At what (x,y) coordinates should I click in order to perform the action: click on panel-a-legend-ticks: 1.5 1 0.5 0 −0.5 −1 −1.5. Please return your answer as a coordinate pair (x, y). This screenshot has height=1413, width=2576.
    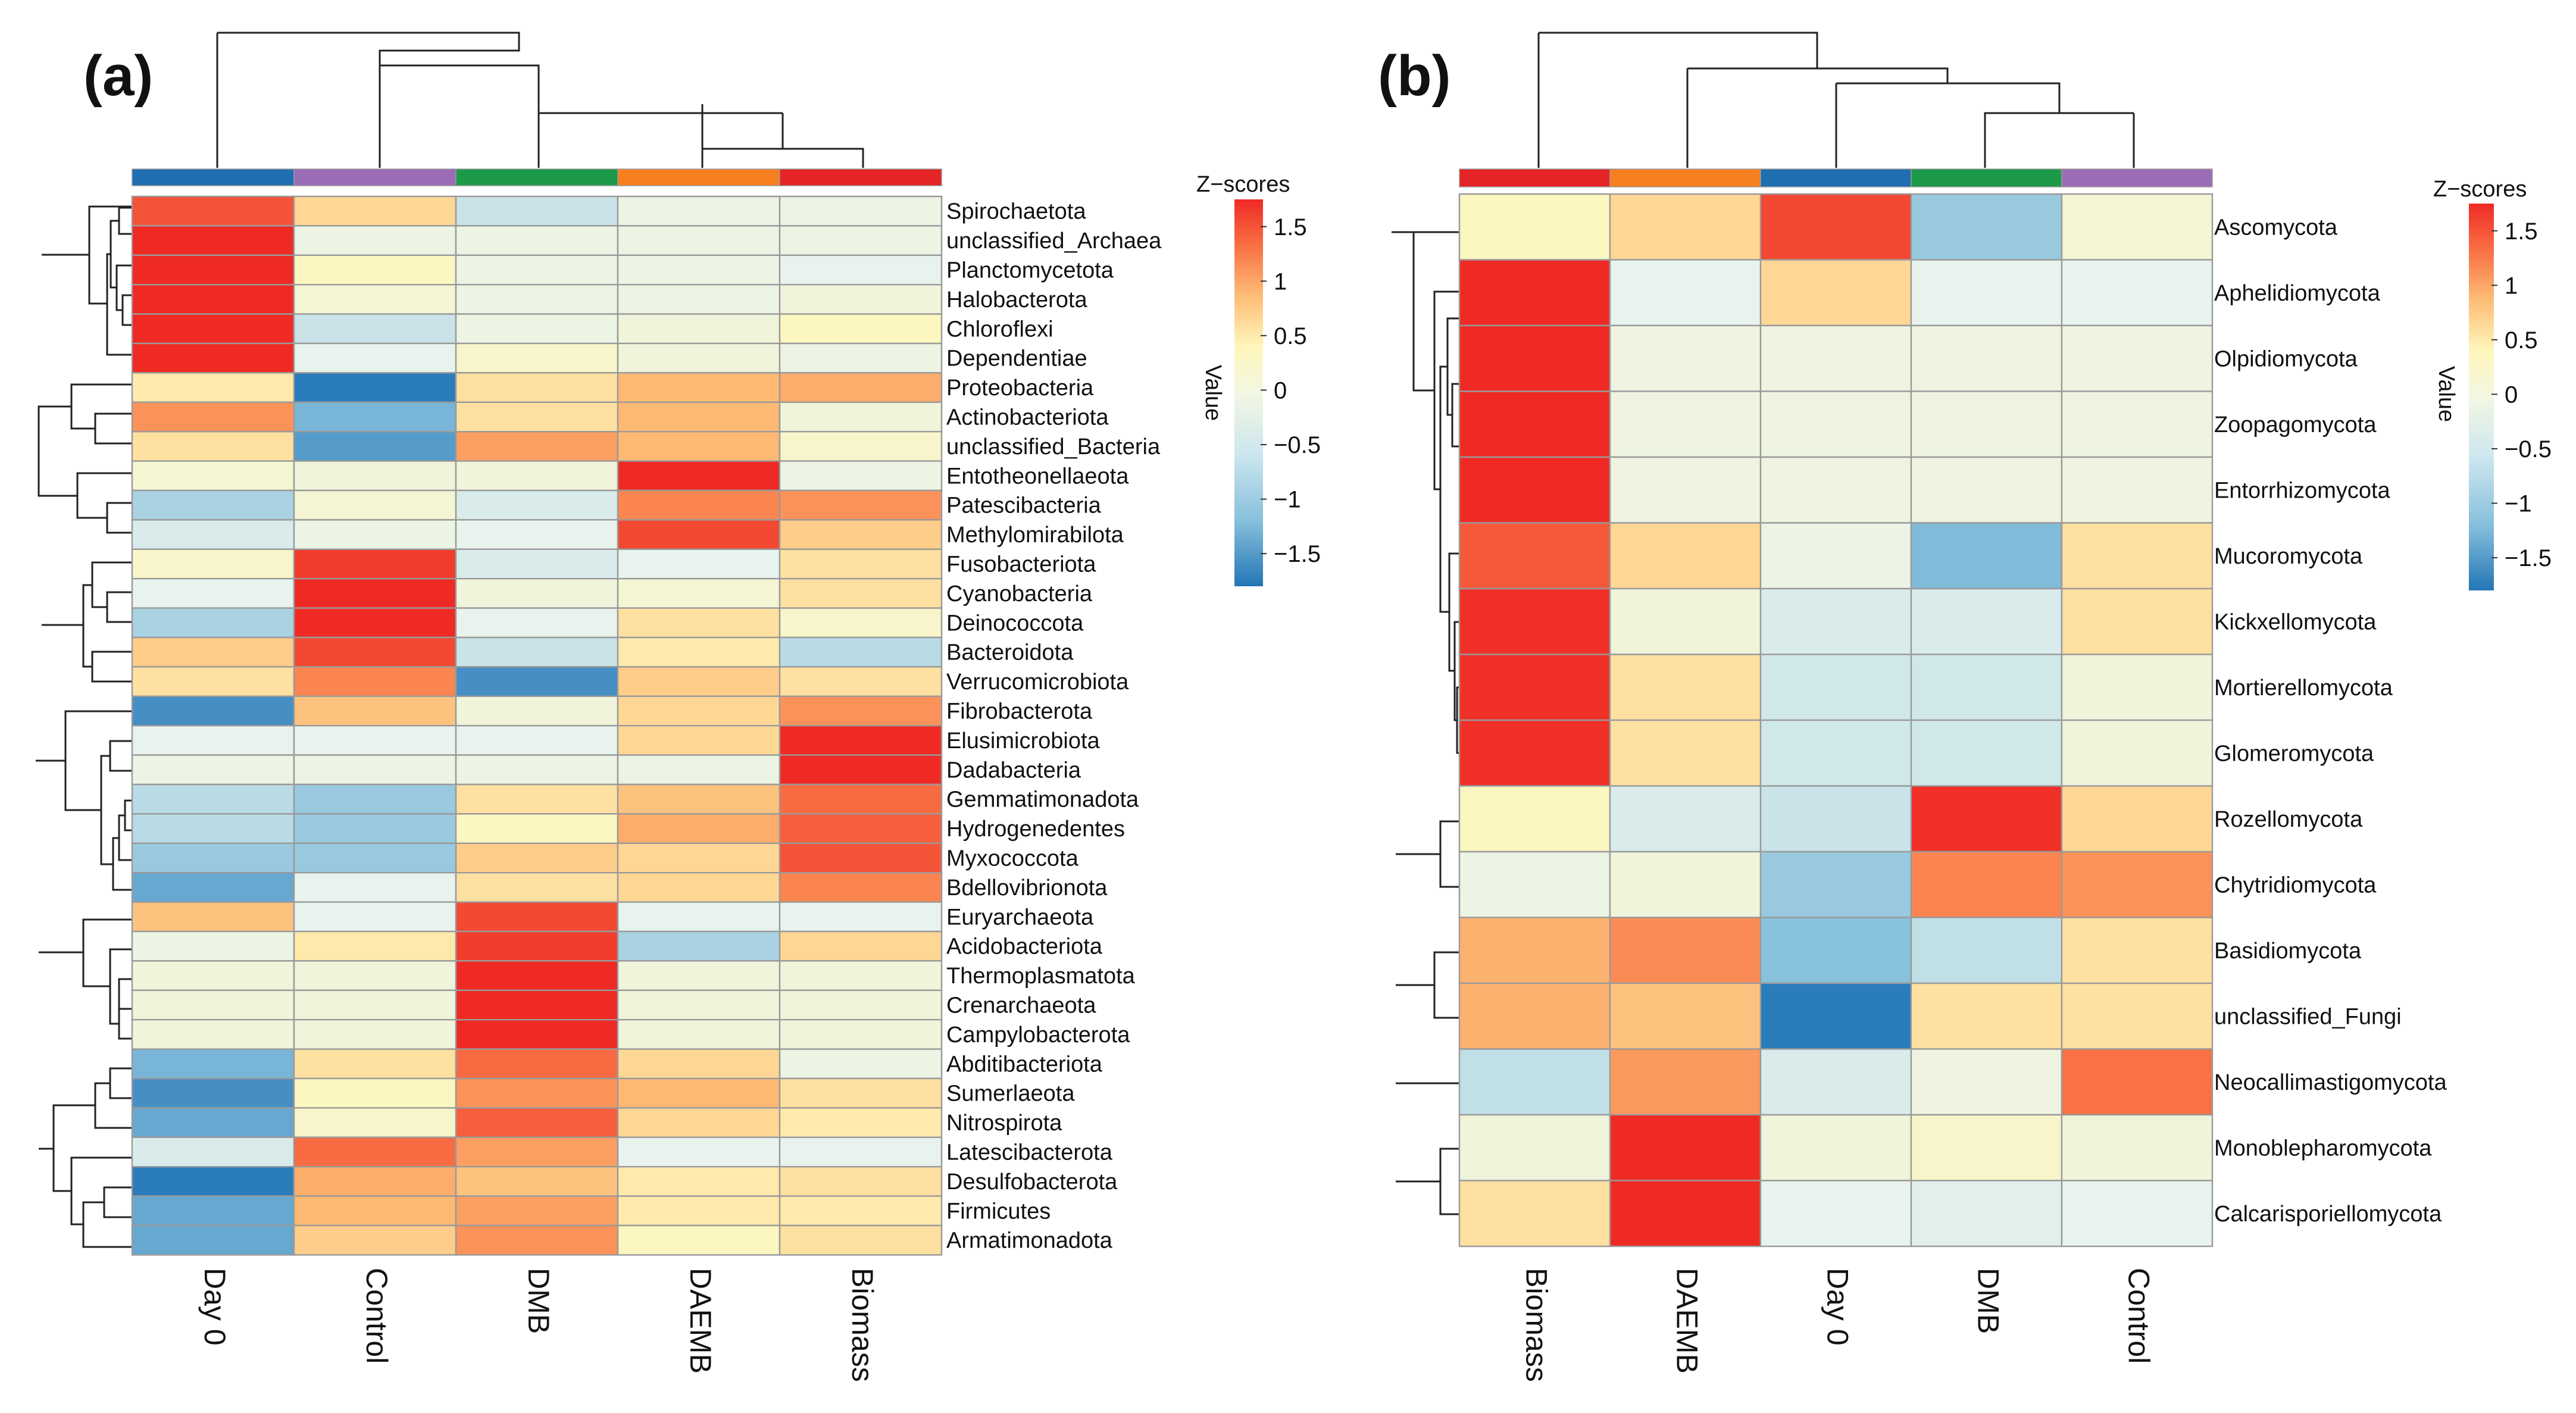
    Looking at the image, I should click on (1291, 390).